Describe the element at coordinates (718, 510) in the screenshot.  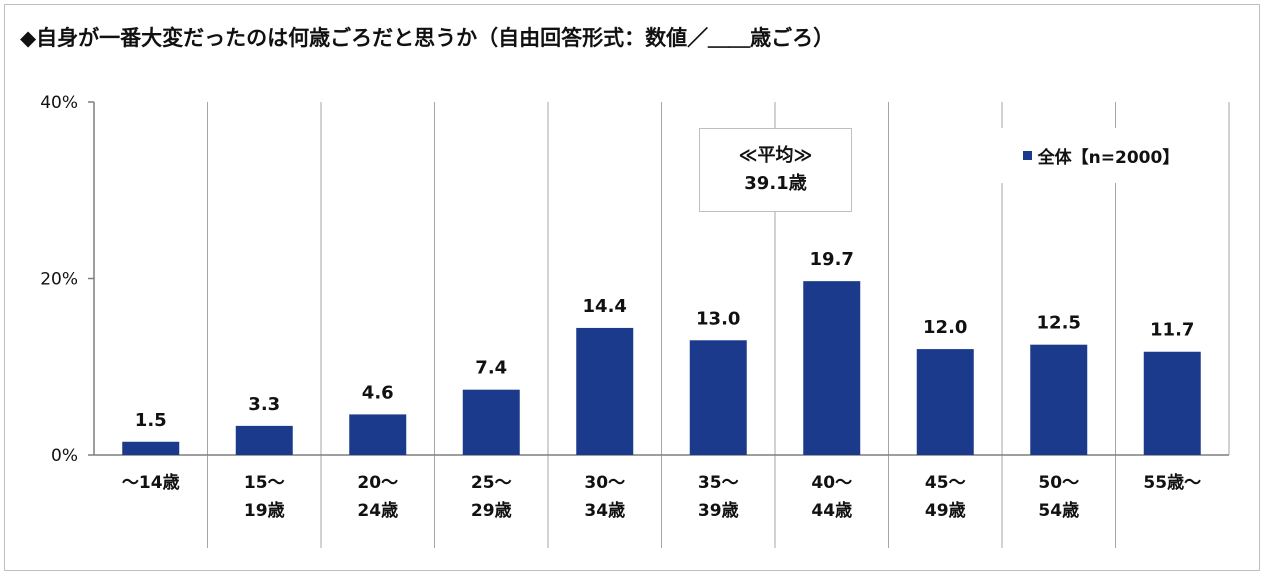
I see `x-category-label: 39歳` at that location.